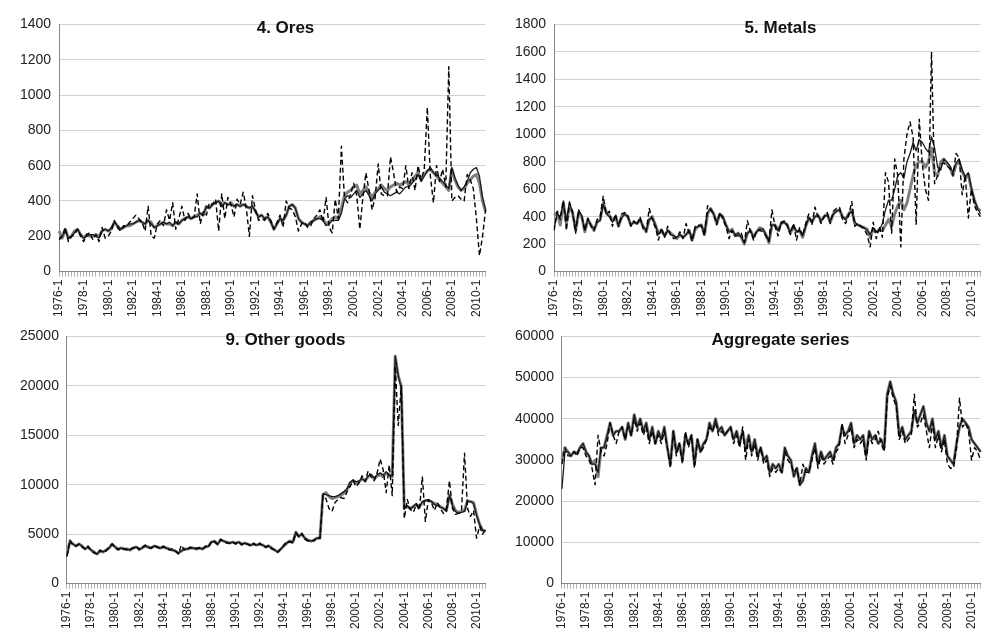 This screenshot has width=1005, height=632. Describe the element at coordinates (285, 28) in the screenshot. I see `chart-title: 4. Ores` at that location.